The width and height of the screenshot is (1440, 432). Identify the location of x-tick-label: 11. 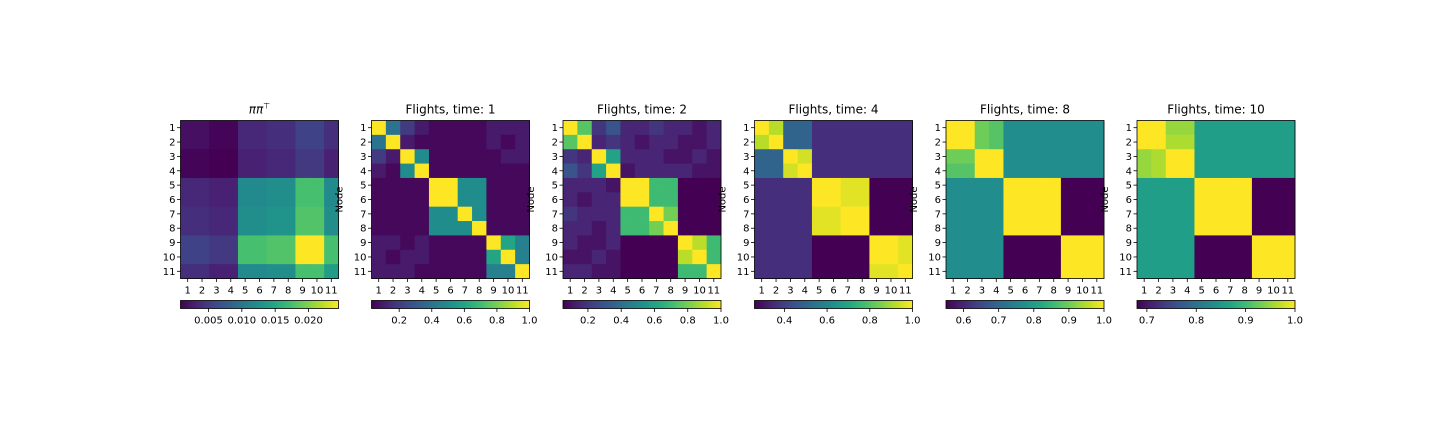
(331, 291).